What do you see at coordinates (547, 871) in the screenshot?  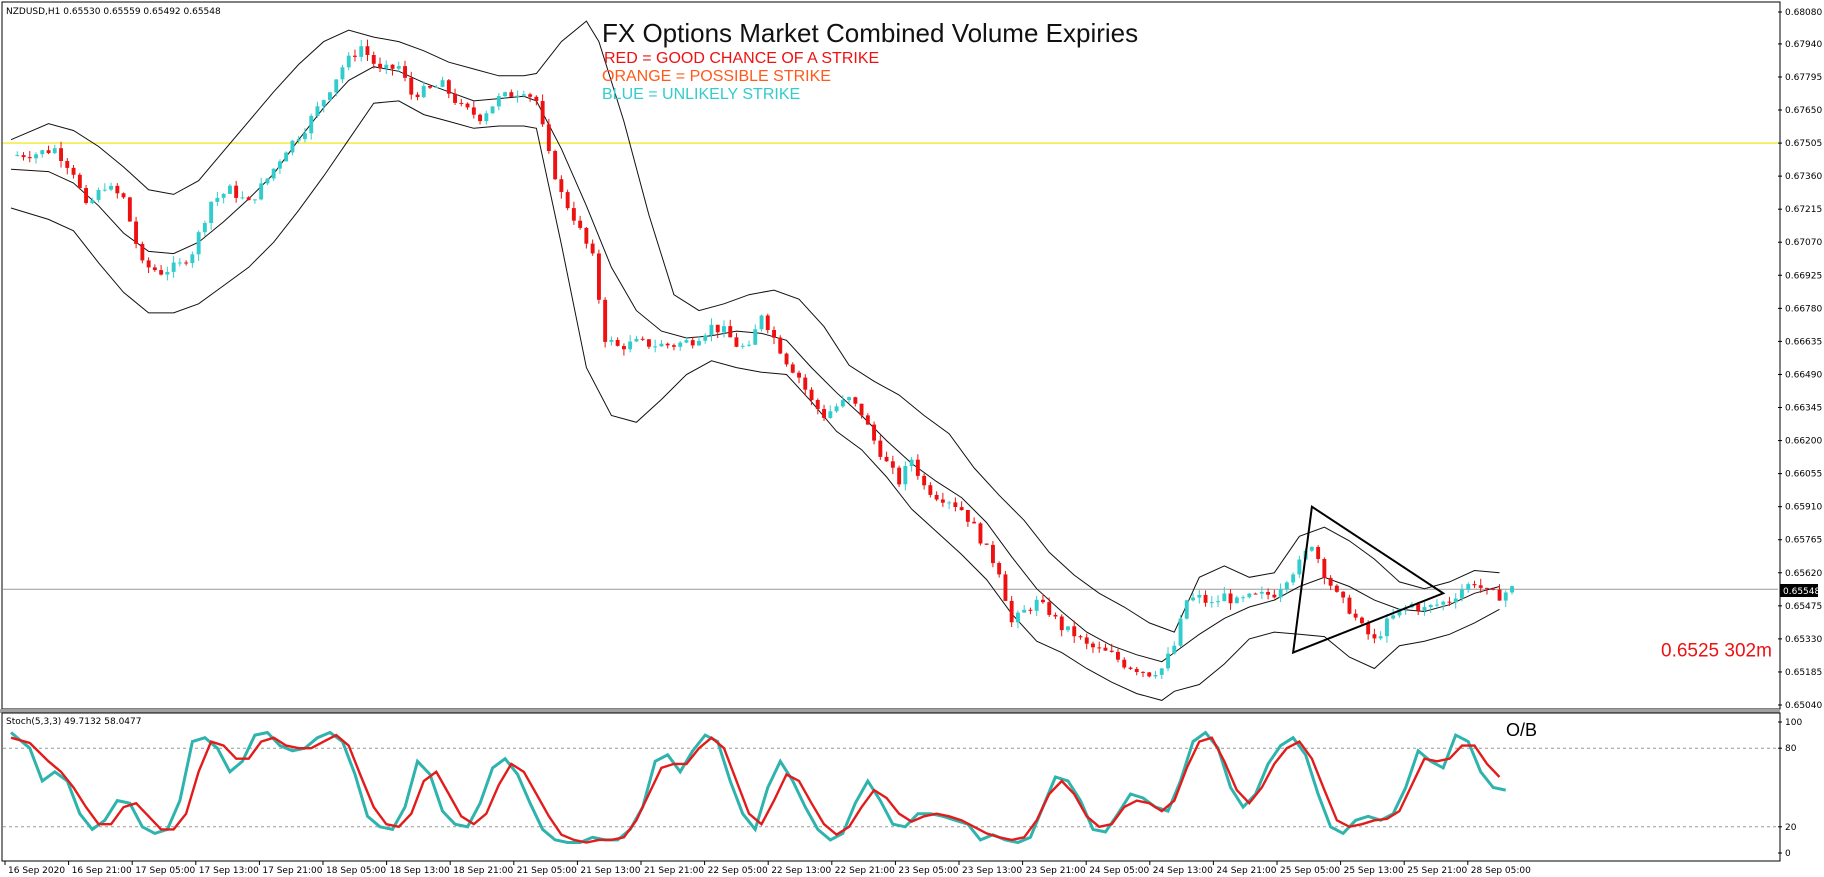 I see `time-tick-label: 21 Sep 05:00` at bounding box center [547, 871].